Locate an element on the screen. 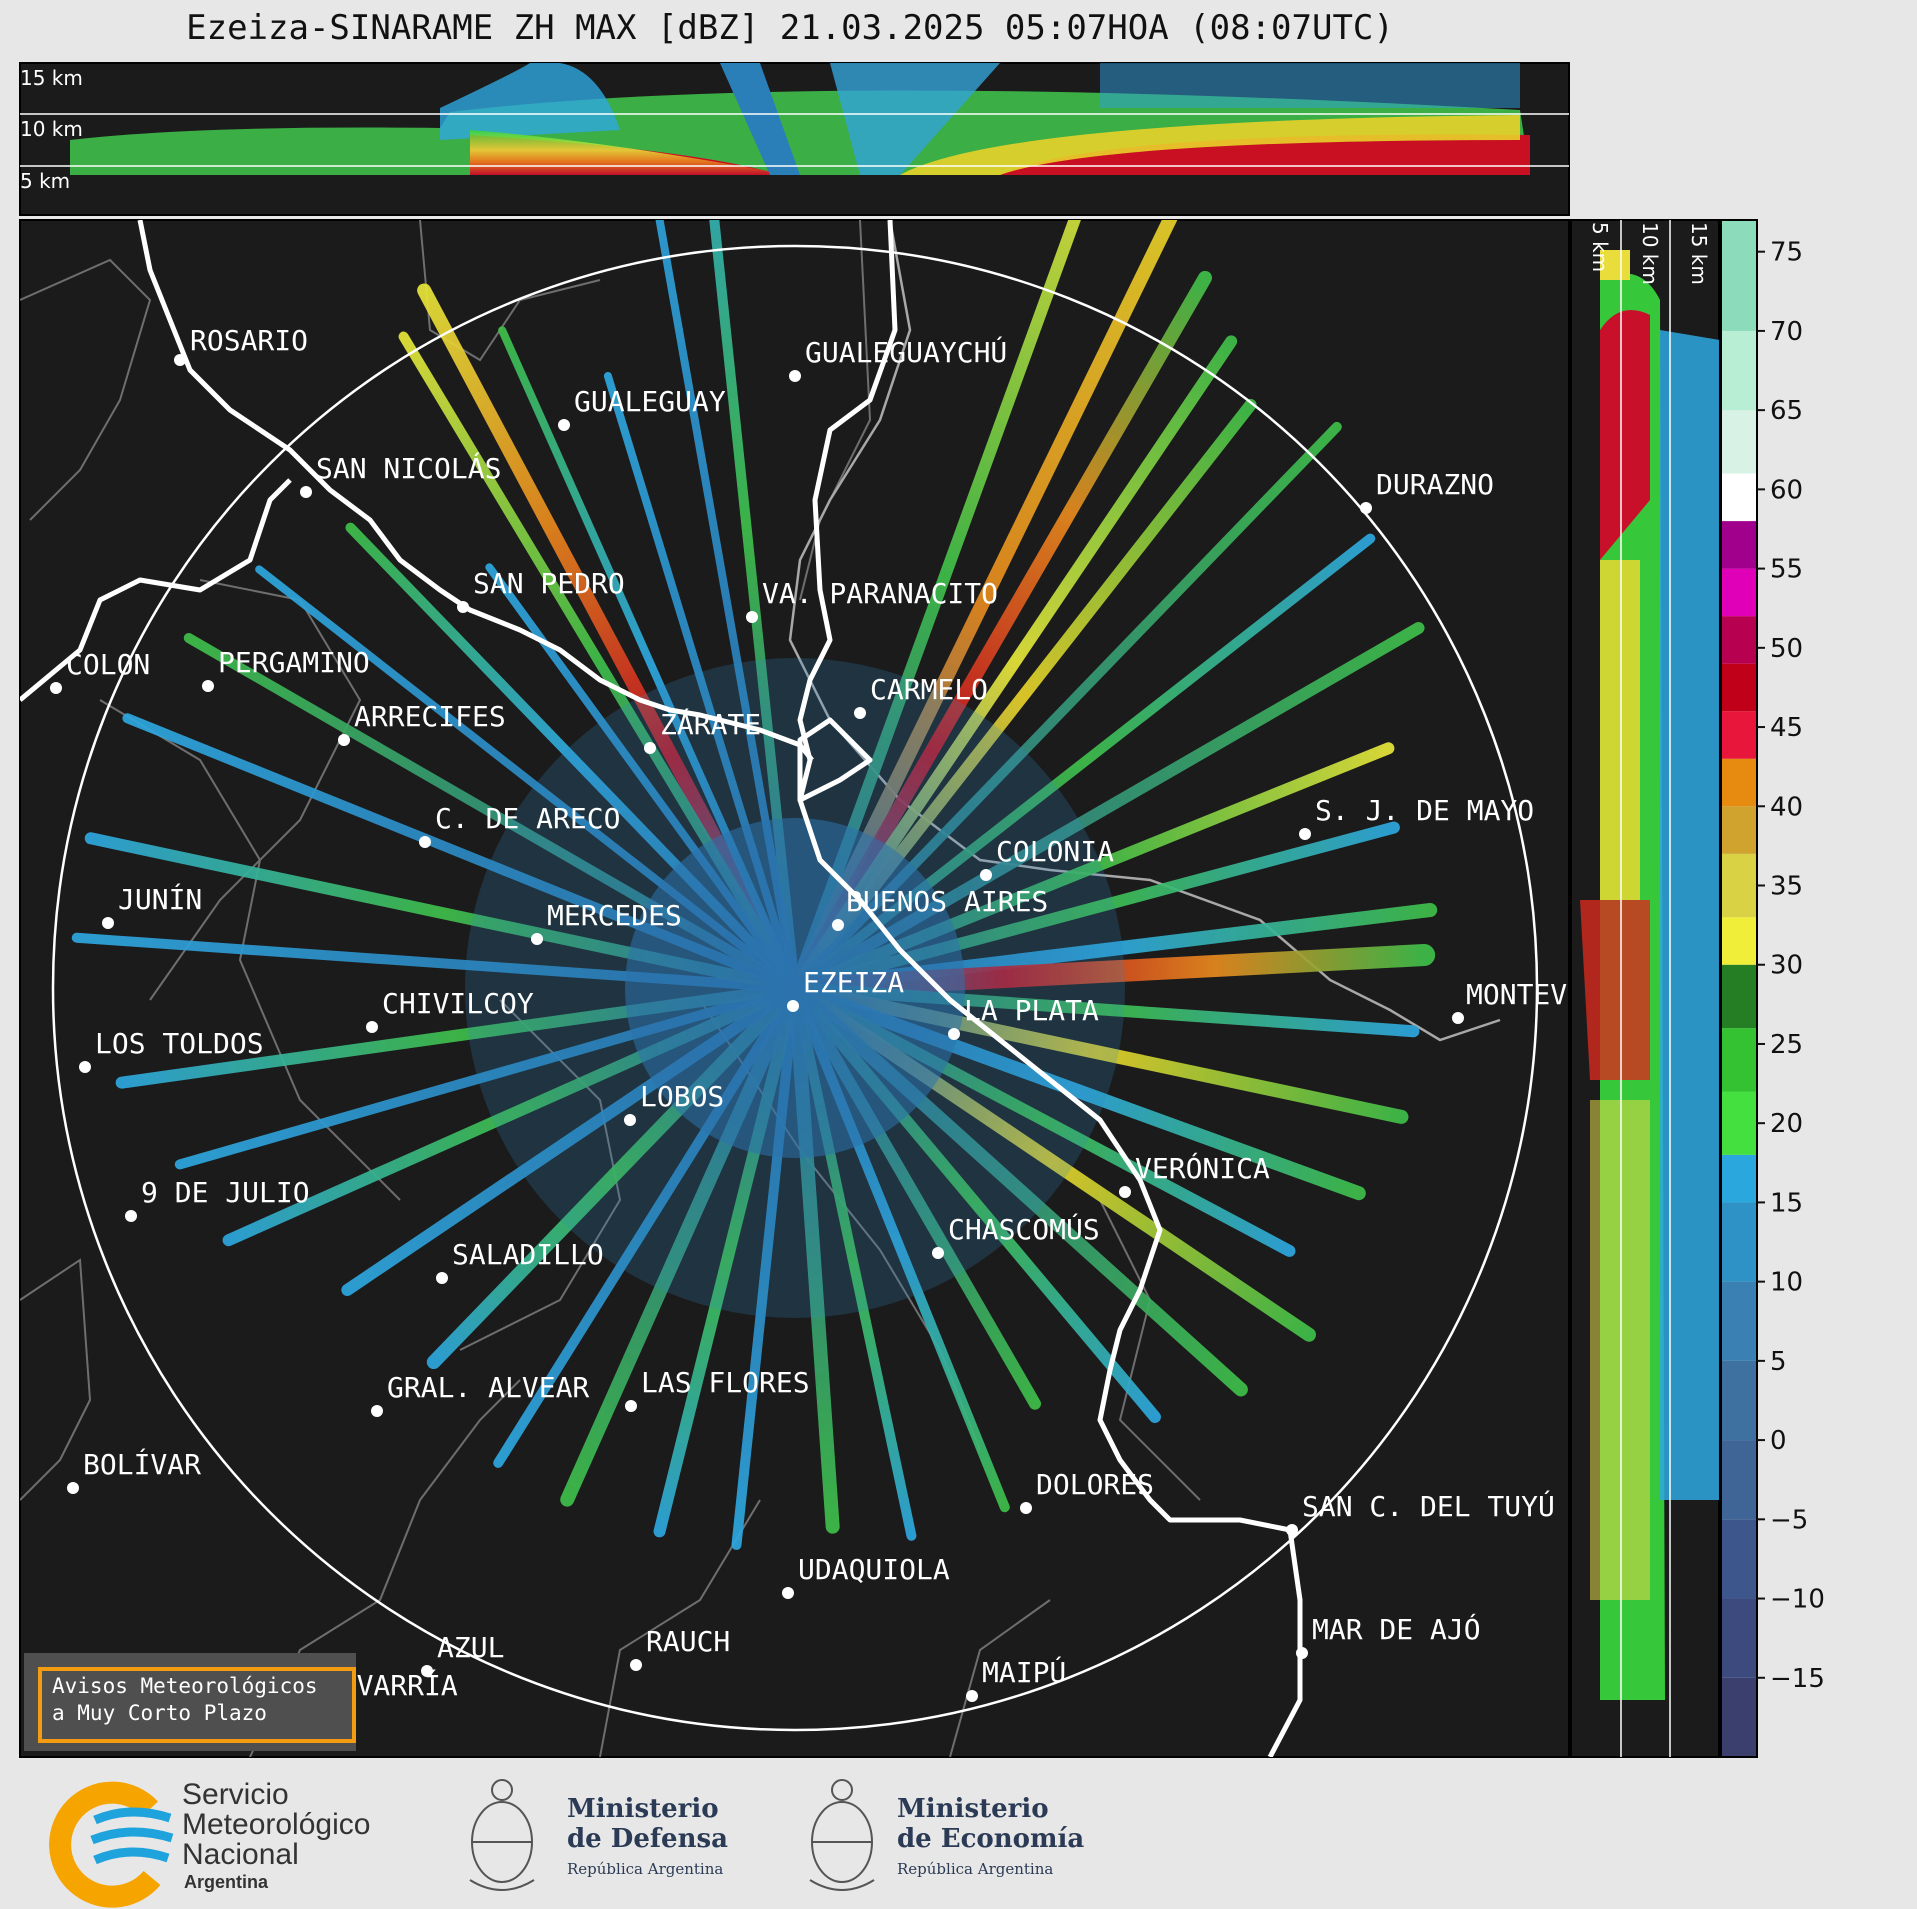 This screenshot has height=1909, width=1917. city-label: PERGAMINO is located at coordinates (294, 662).